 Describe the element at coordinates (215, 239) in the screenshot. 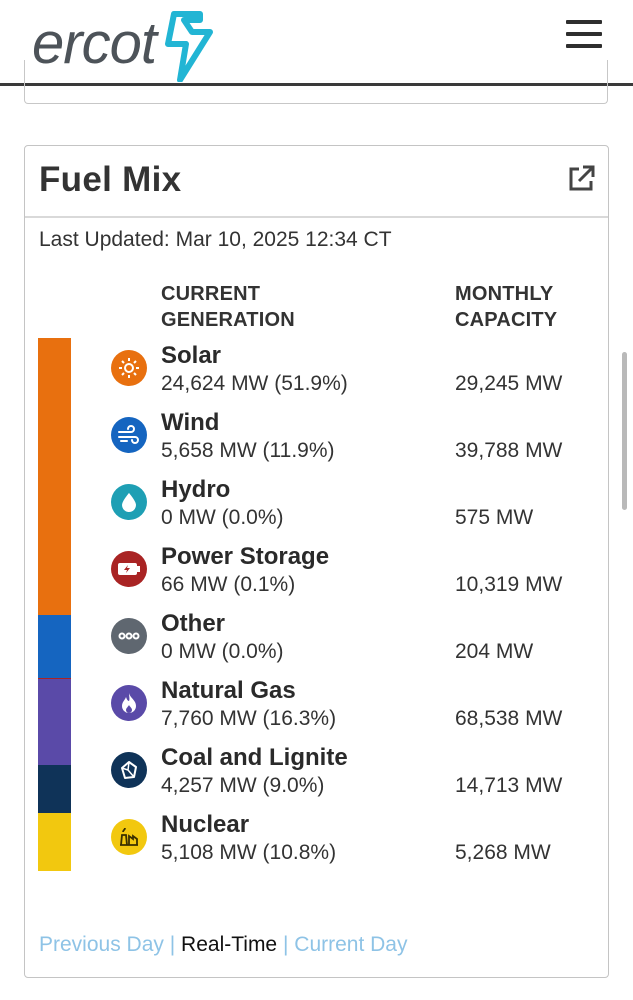

I see `last-updated: Last Updated: Mar 10, 2025 12:34 CT` at that location.